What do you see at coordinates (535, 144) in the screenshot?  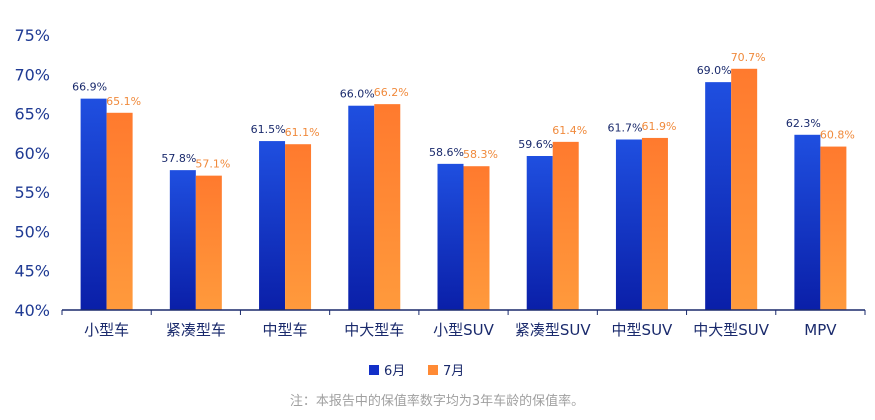 I see `data-label-series-1: 59.6%` at bounding box center [535, 144].